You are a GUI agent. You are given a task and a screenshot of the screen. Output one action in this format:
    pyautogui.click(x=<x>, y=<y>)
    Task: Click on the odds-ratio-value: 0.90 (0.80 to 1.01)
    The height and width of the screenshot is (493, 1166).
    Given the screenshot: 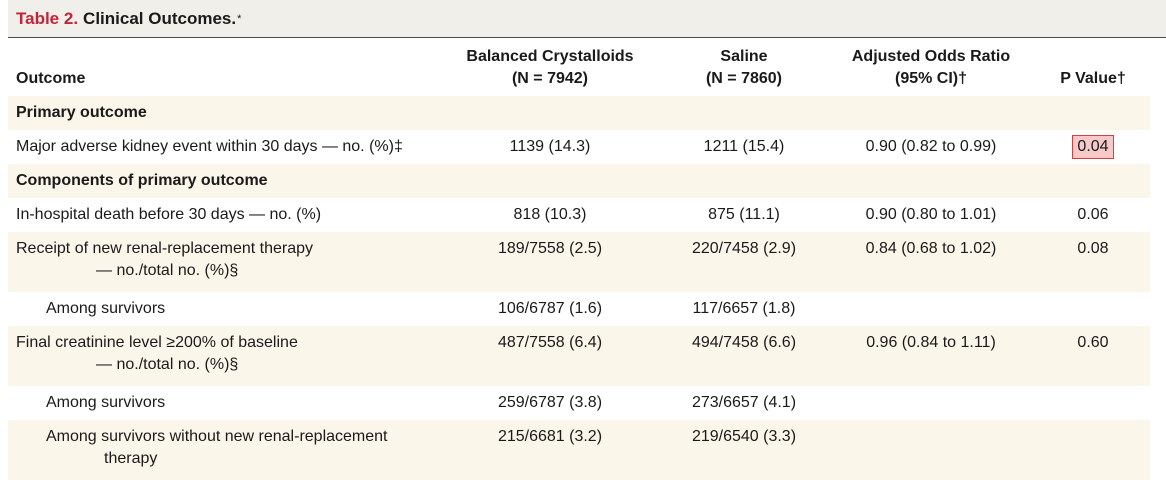 What is the action you would take?
    pyautogui.click(x=931, y=214)
    